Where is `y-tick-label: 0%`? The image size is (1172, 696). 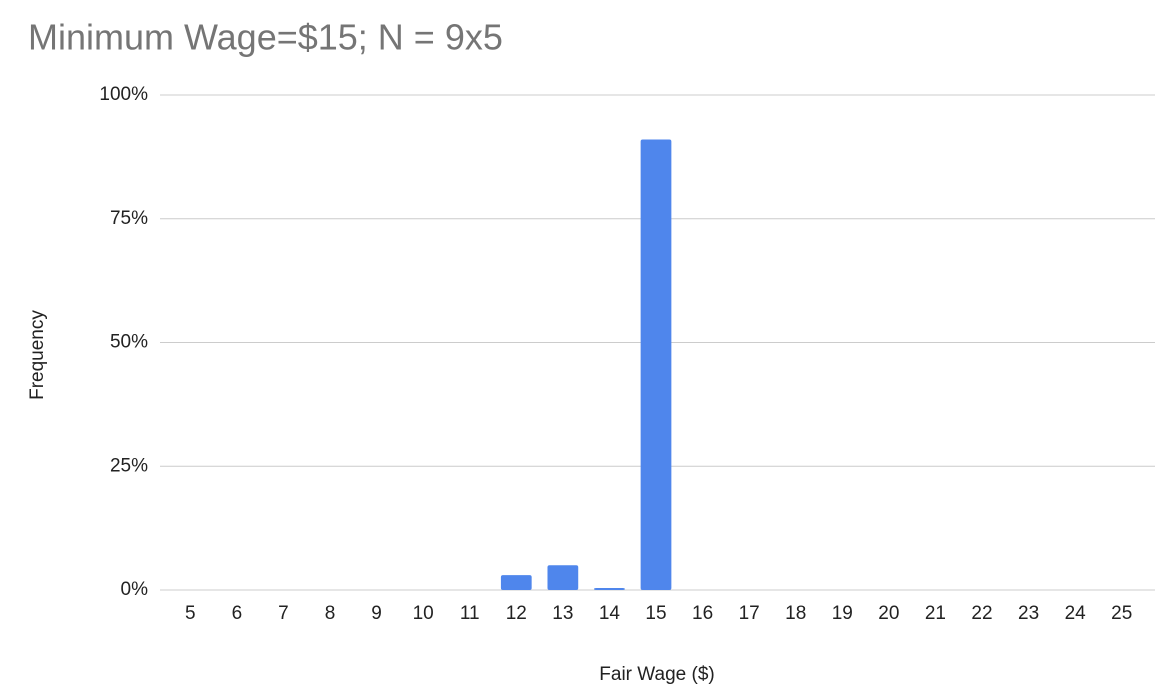
y-tick-label: 0% is located at coordinates (135, 589).